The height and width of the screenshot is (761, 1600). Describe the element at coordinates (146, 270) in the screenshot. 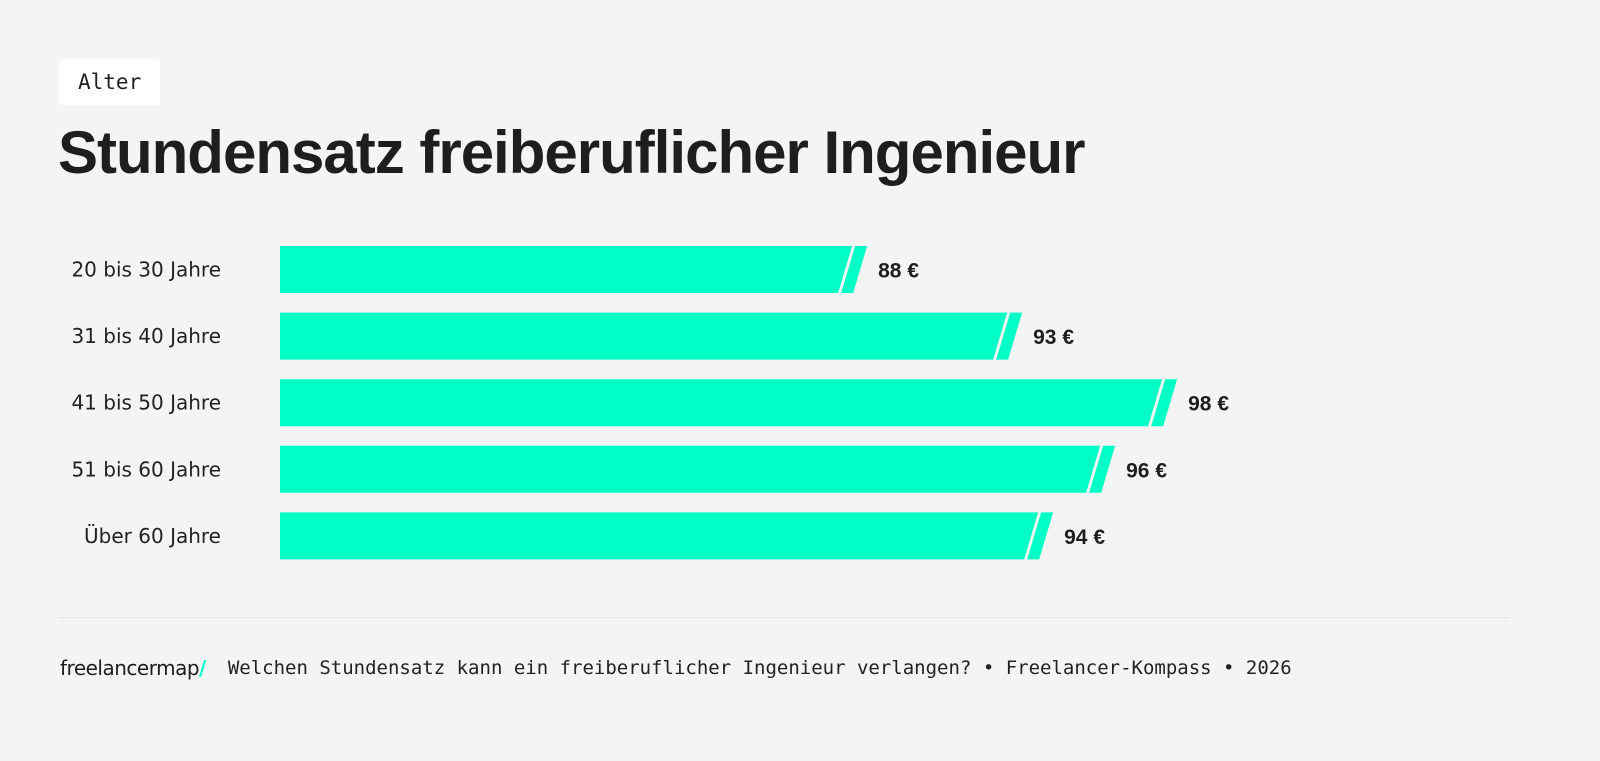

I see `category-label: 20 bis 30 Jahre` at that location.